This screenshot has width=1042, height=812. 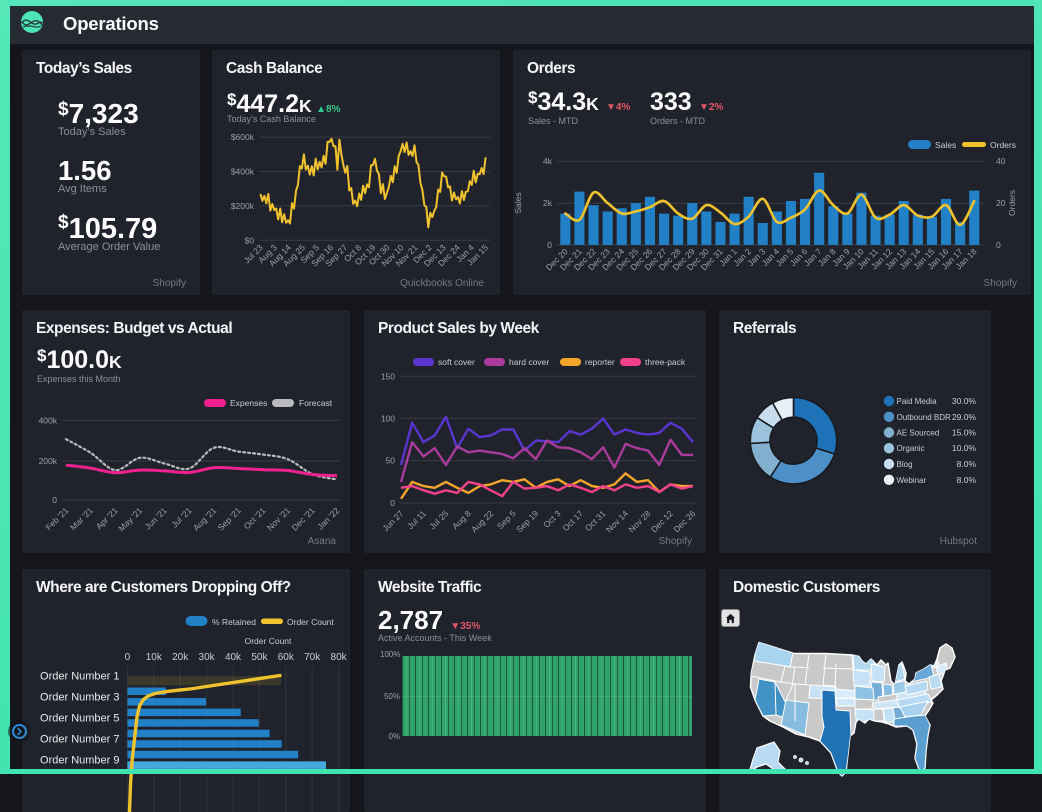 What do you see at coordinates (243, 206) in the screenshot?
I see `svg-text: $200k` at bounding box center [243, 206].